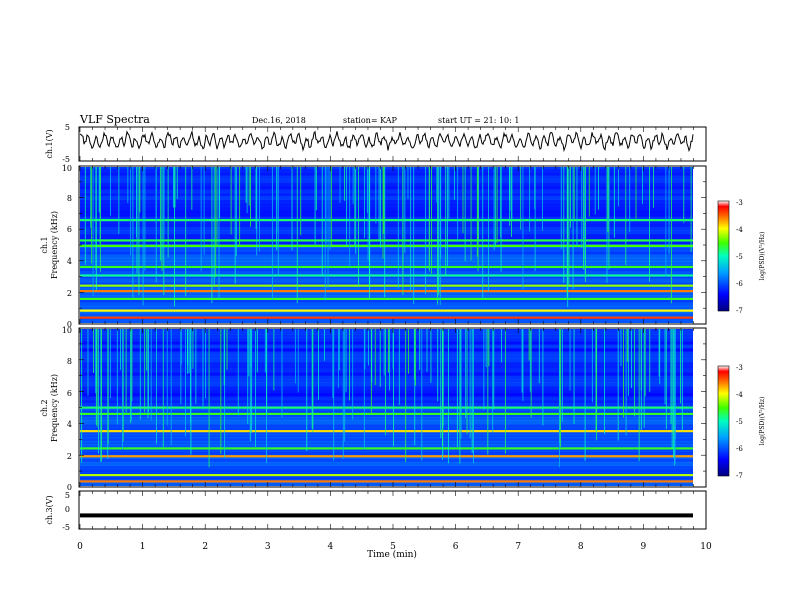 The height and width of the screenshot is (612, 792). Describe the element at coordinates (478, 120) in the screenshot. I see `start-ut-label: start UT = 21: 10: 1` at that location.